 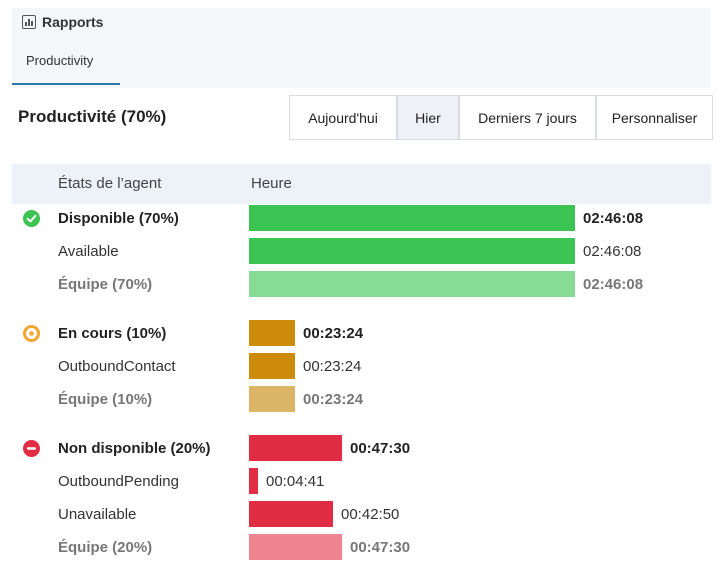 I want to click on state-detail-row: Unavailable 00:42:50, so click(x=361, y=515).